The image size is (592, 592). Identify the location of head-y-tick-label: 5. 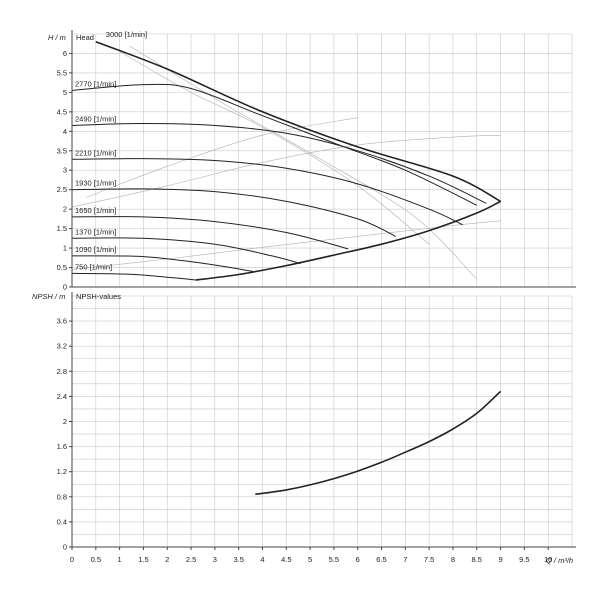
(65, 92).